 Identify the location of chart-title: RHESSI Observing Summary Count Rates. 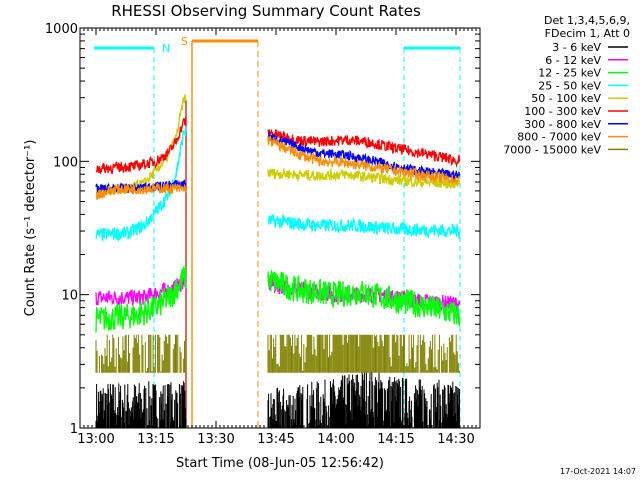
(266, 11).